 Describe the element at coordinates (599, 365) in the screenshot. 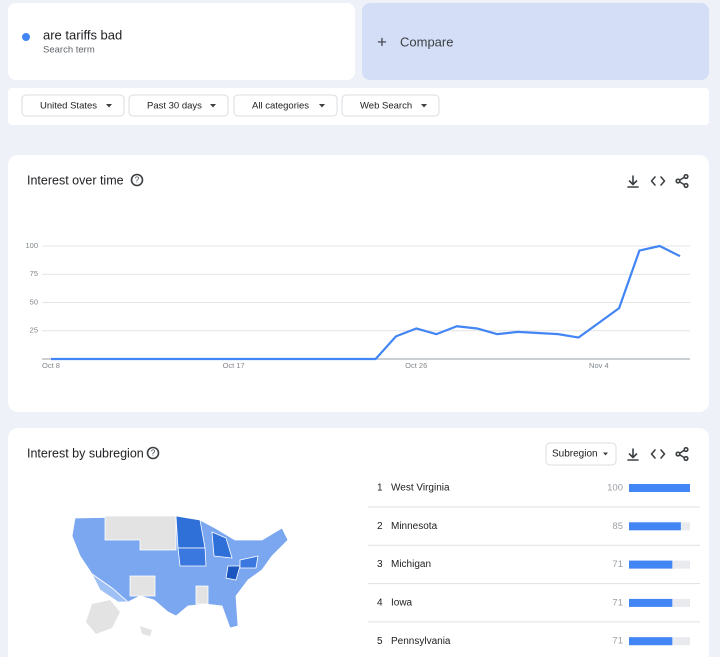

I see `x-tick-label: Nov 4` at that location.